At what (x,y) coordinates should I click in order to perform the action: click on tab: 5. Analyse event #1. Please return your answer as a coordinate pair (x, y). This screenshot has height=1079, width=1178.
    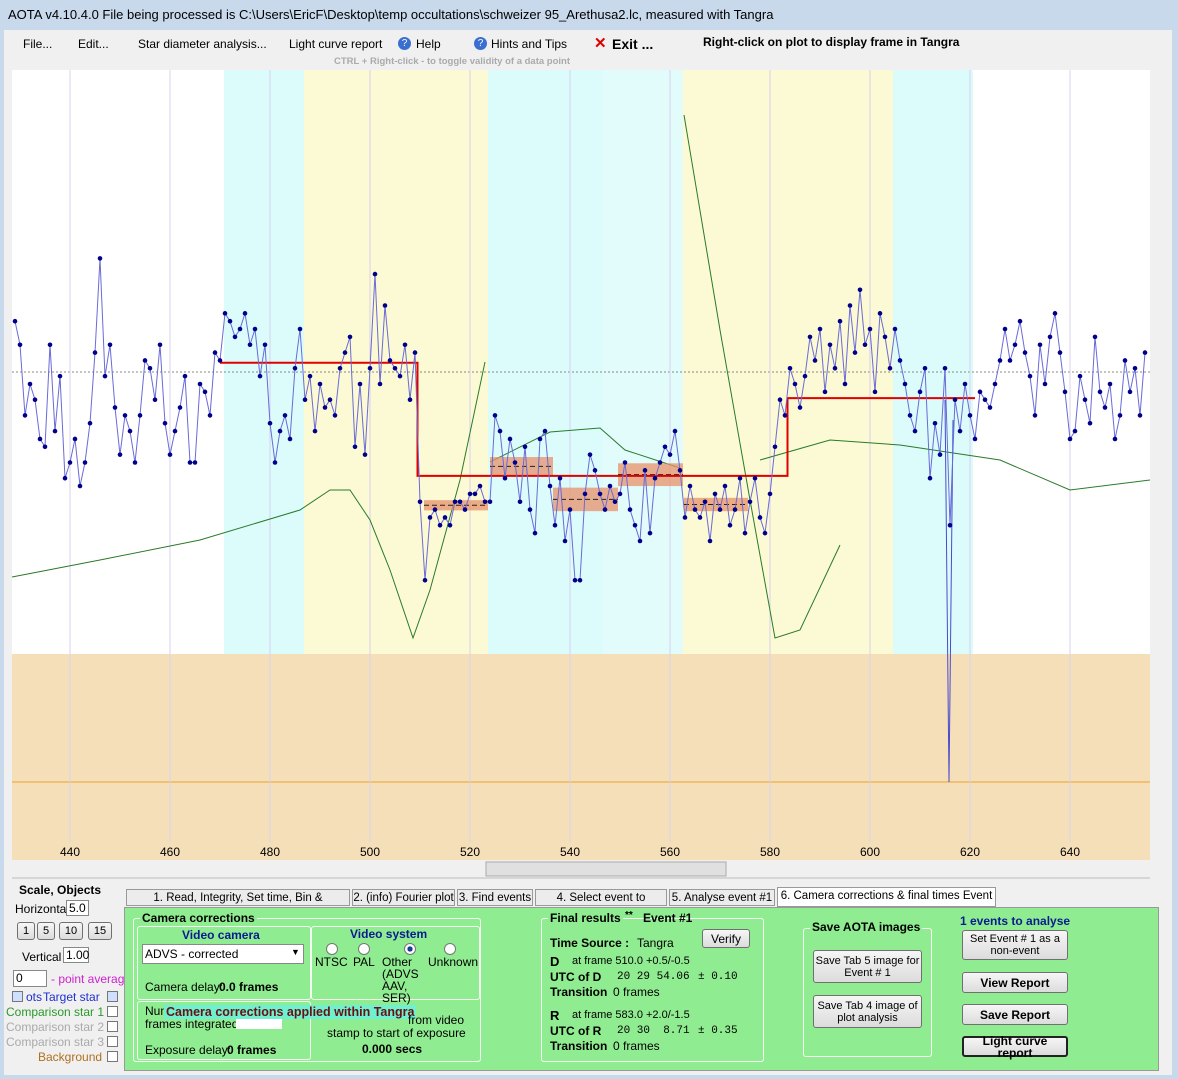
    Looking at the image, I should click on (722, 897).